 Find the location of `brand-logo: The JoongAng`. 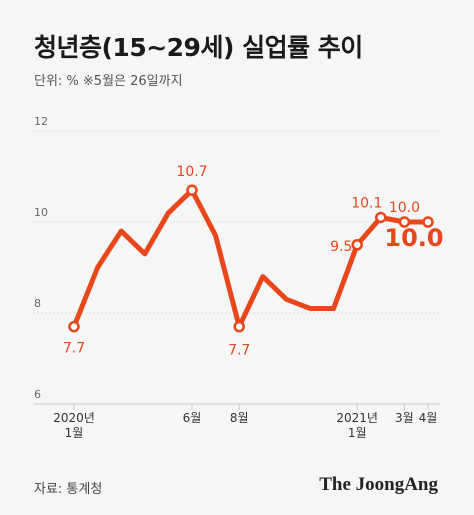

brand-logo: The JoongAng is located at coordinates (378, 484).